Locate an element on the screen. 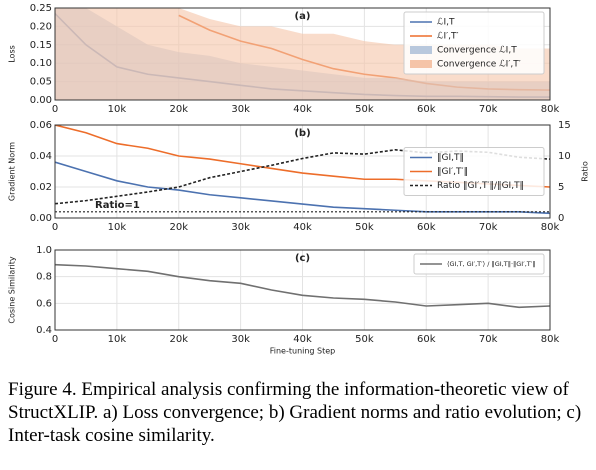  y2-tick-label: 15 is located at coordinates (564, 125).